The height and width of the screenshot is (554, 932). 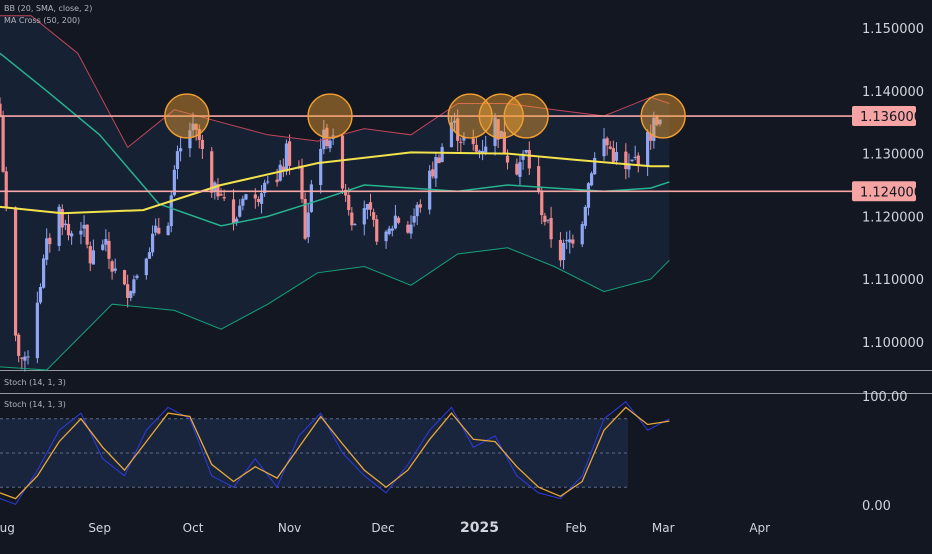 I want to click on stoch-d-line, so click(x=335, y=453).